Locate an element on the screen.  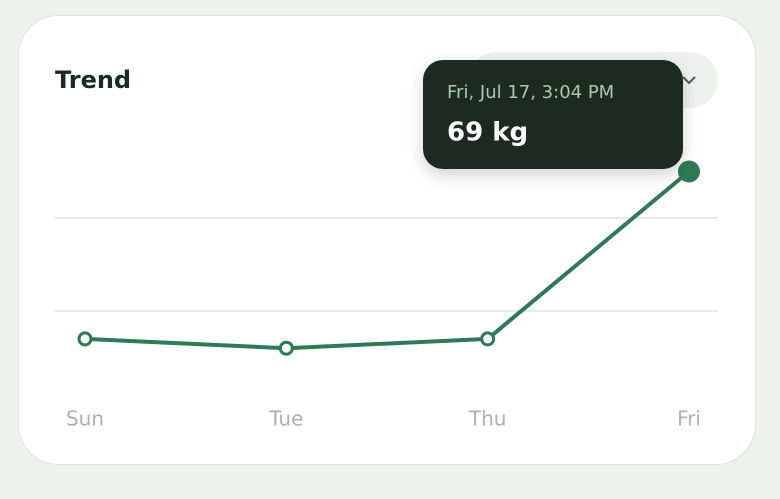
tooltip-box is located at coordinates (553, 114).